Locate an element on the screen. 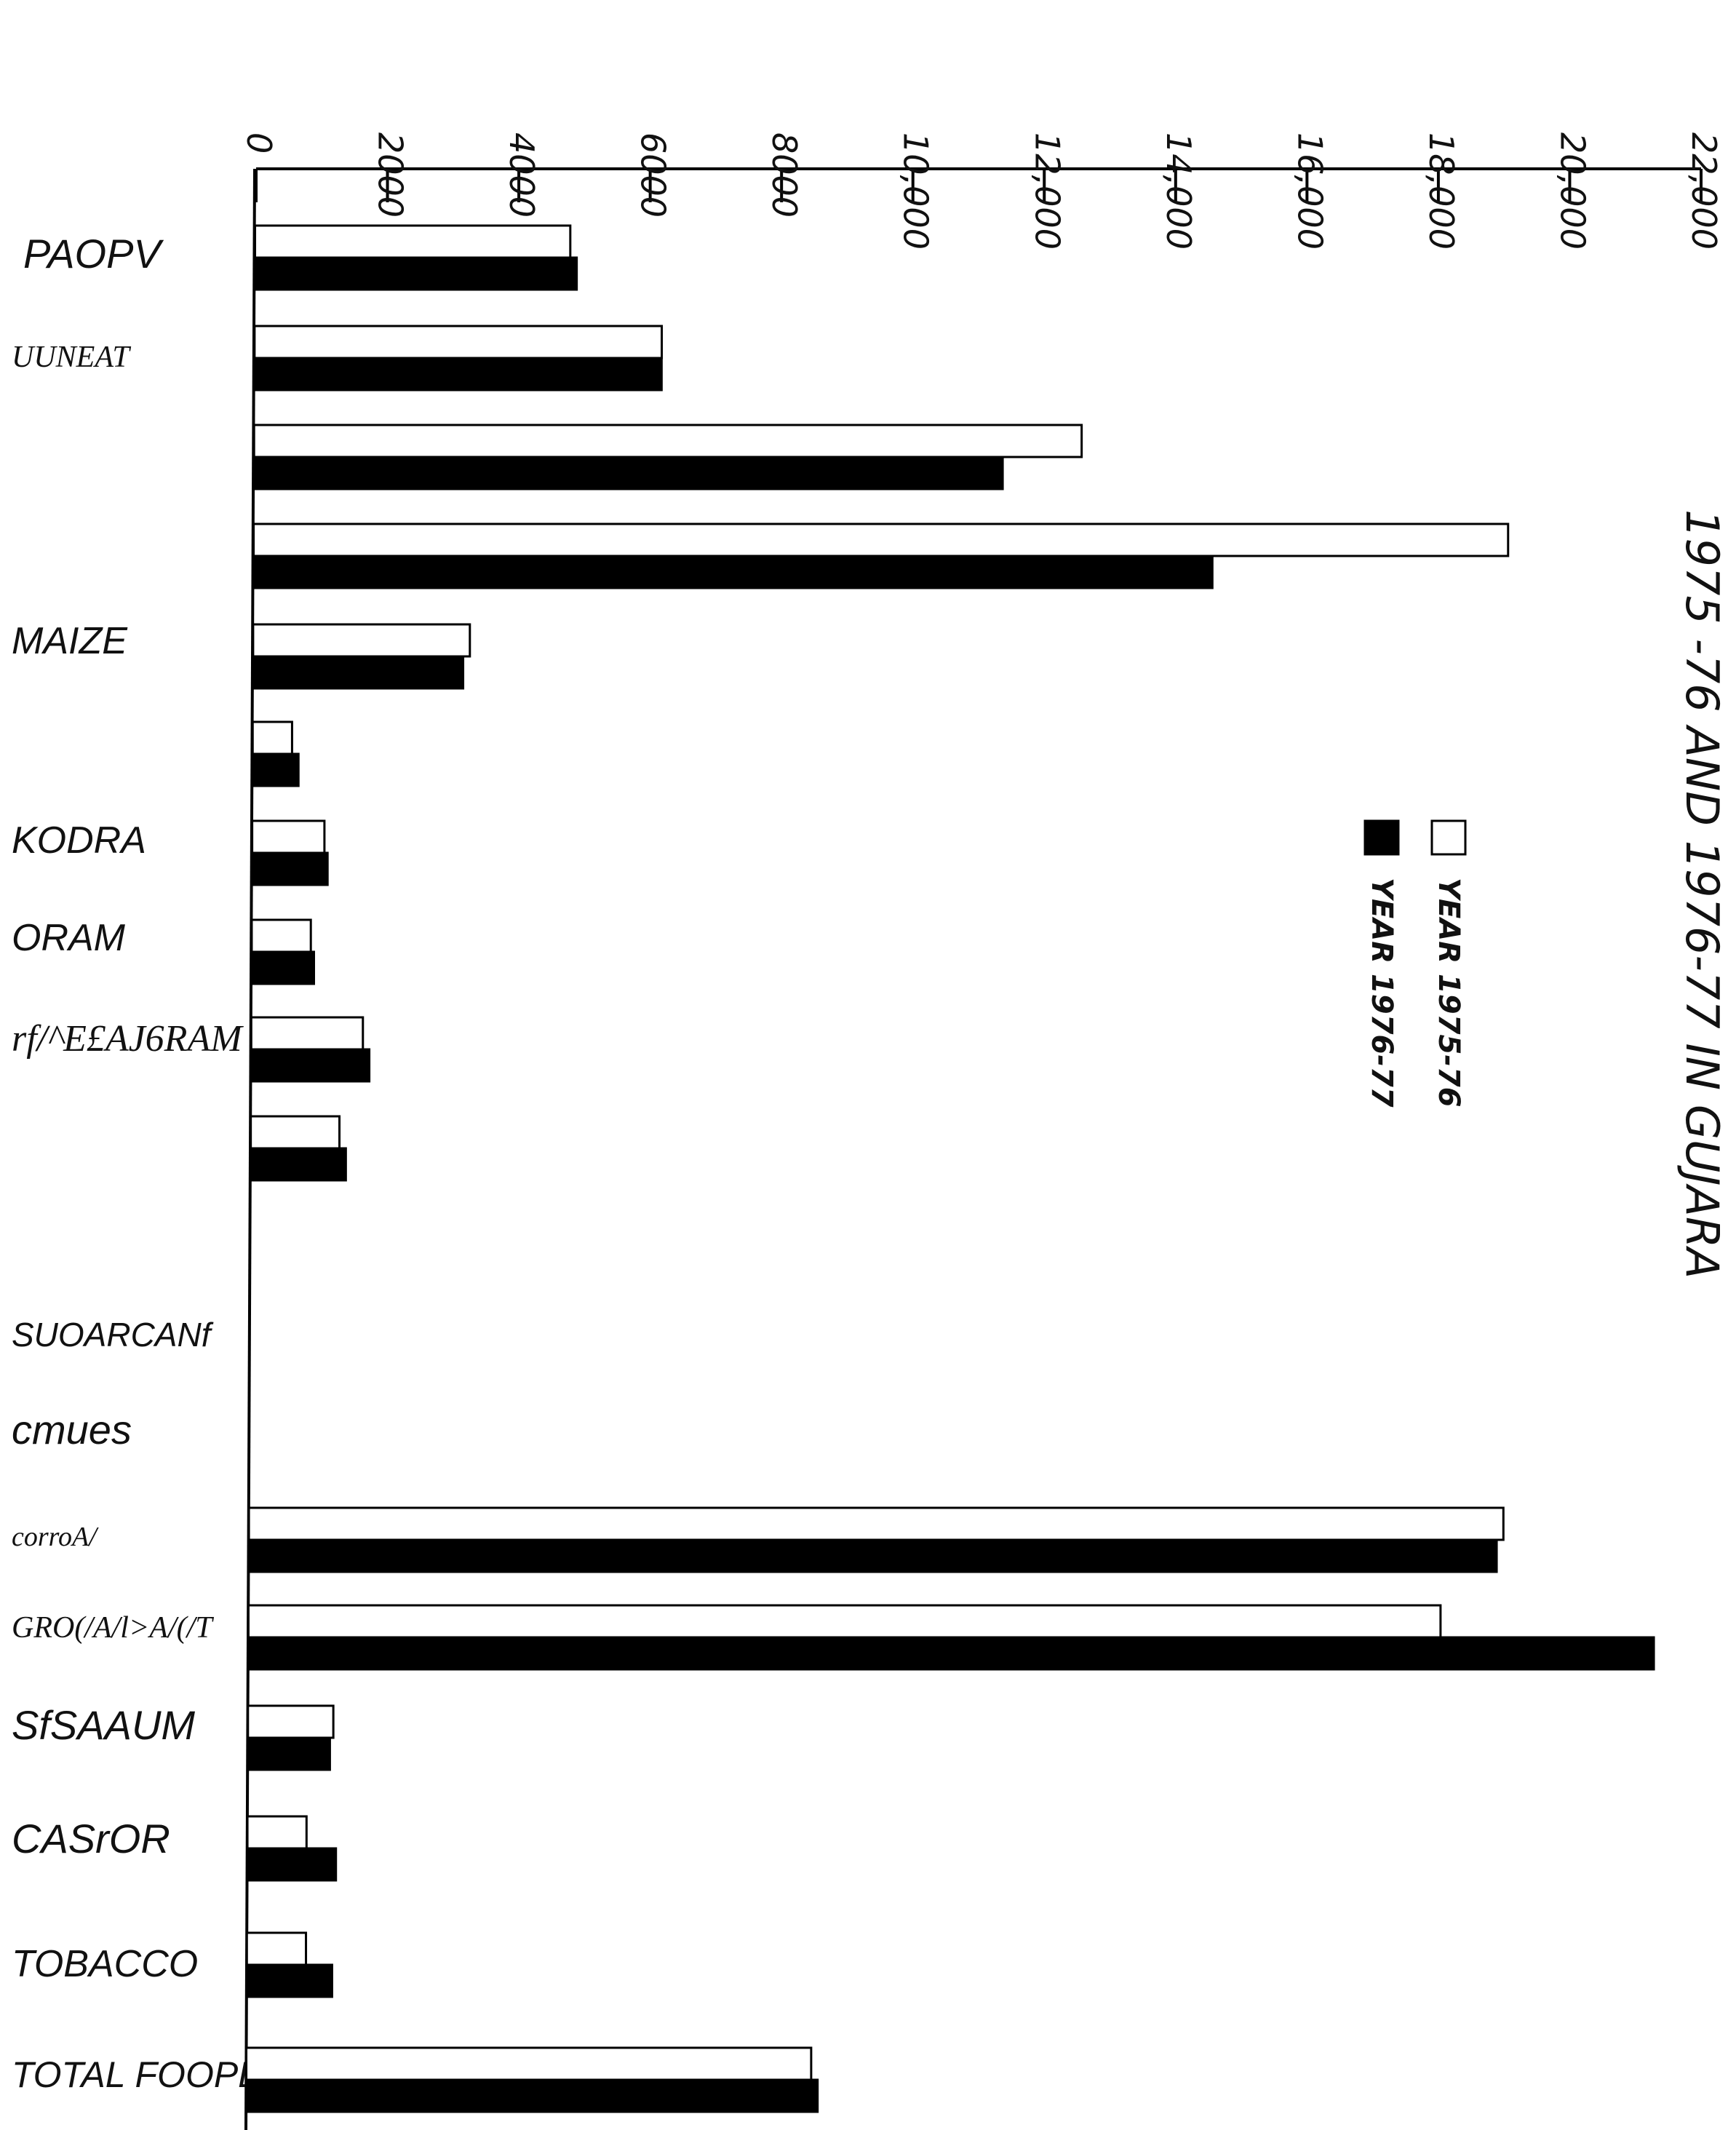 The height and width of the screenshot is (2130, 1736). x-tick-label: 8000 is located at coordinates (784, 175).